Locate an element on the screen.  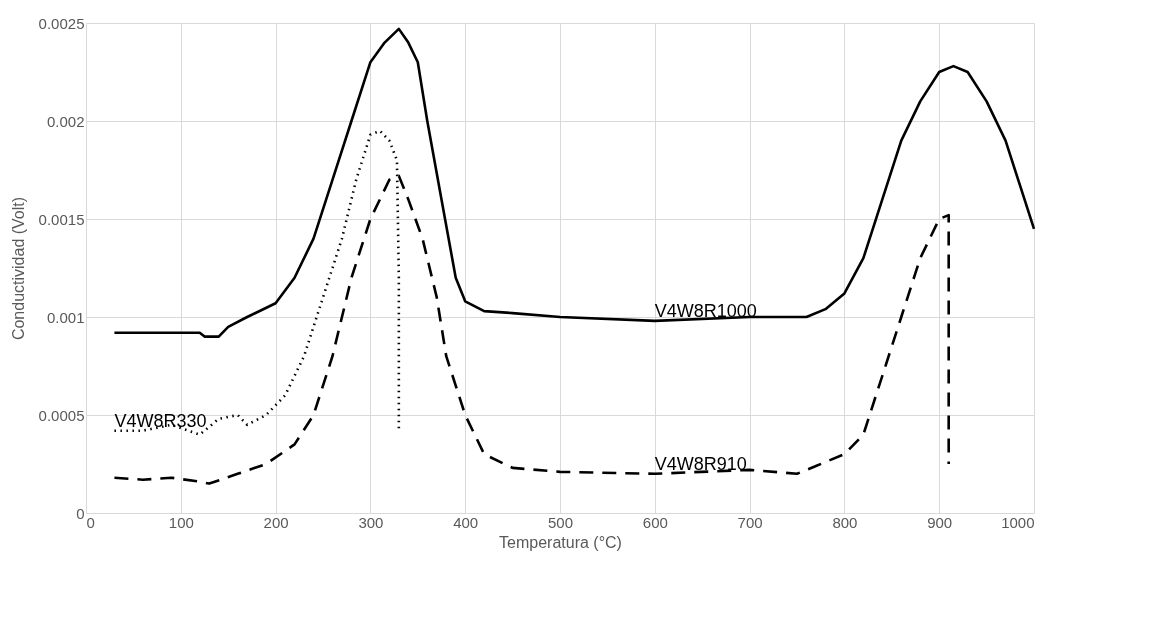
x-tick-label: 800 is located at coordinates (845, 522).